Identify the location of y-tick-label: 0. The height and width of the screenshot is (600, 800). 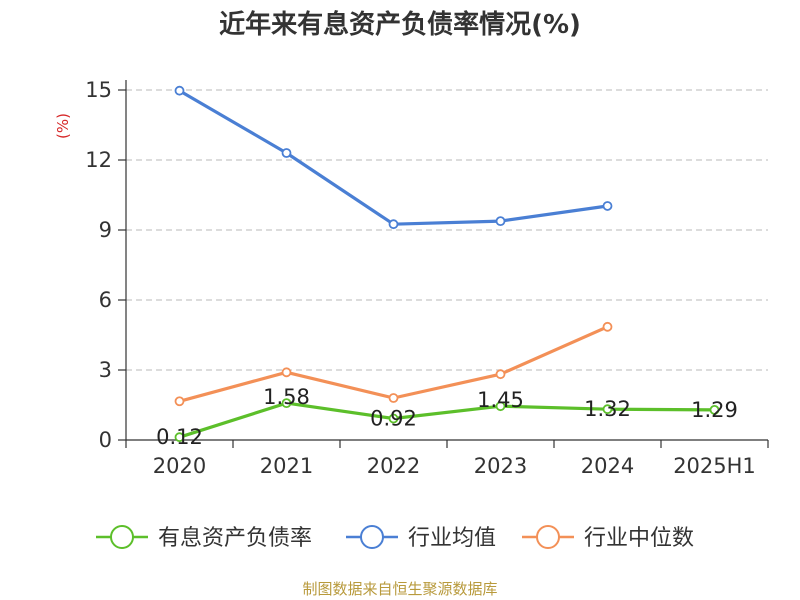
(105, 440).